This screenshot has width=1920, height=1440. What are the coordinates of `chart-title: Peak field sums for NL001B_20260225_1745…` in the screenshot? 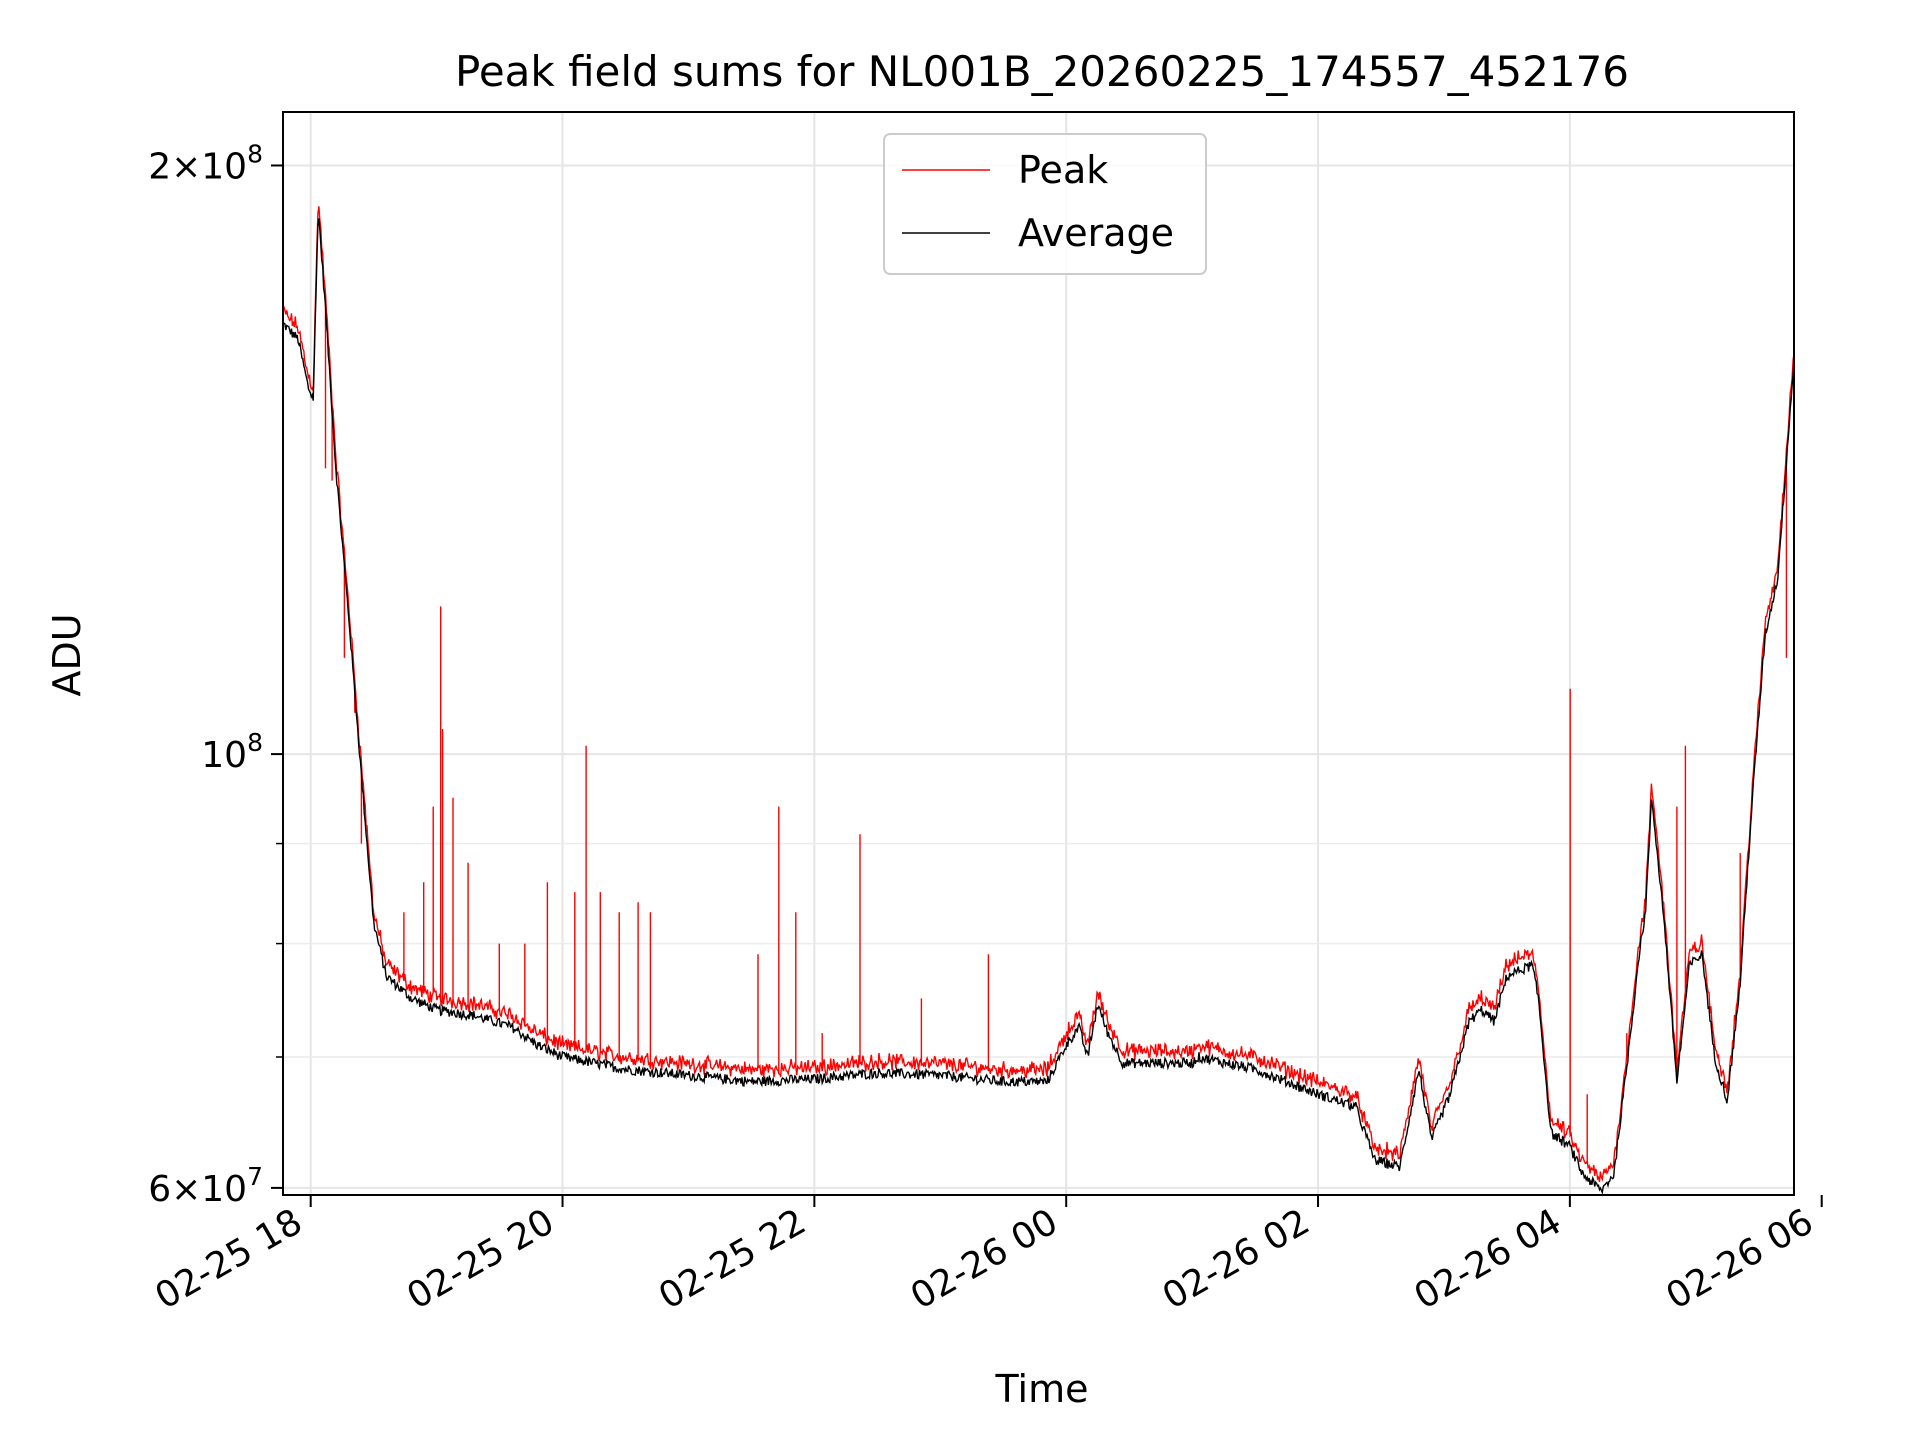 It's located at (1042, 71).